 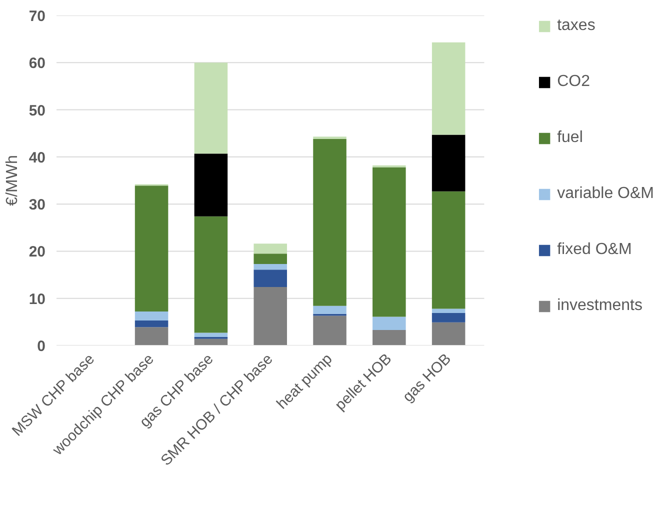 What do you see at coordinates (605, 194) in the screenshot?
I see `legend-label: variable O&M` at bounding box center [605, 194].